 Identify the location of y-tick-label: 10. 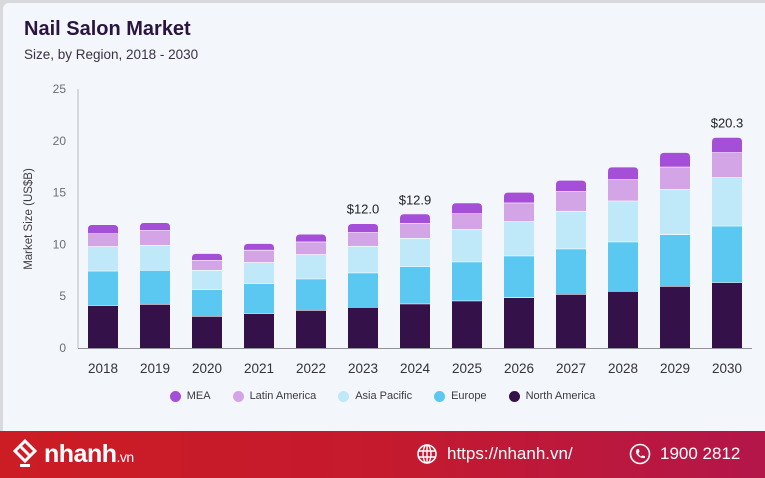
(60, 244).